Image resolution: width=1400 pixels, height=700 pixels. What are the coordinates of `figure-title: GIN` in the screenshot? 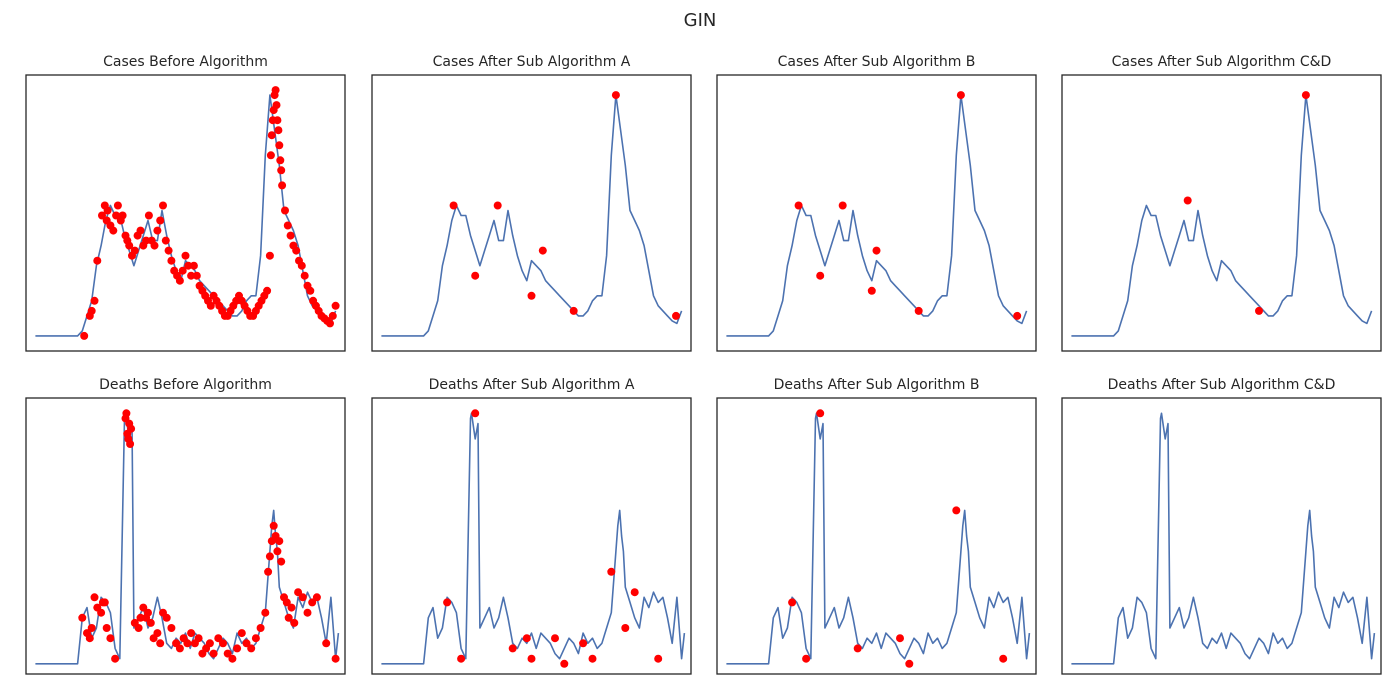 It's located at (700, 20).